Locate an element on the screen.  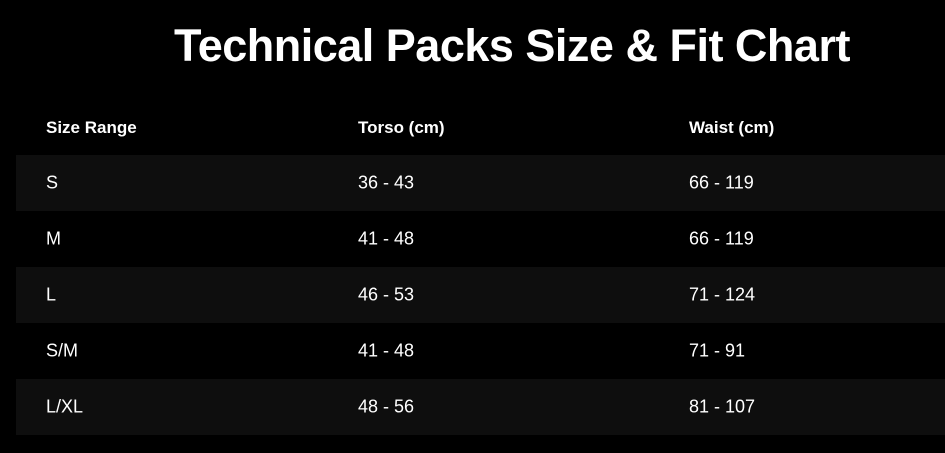
cell-size: M is located at coordinates (53, 238).